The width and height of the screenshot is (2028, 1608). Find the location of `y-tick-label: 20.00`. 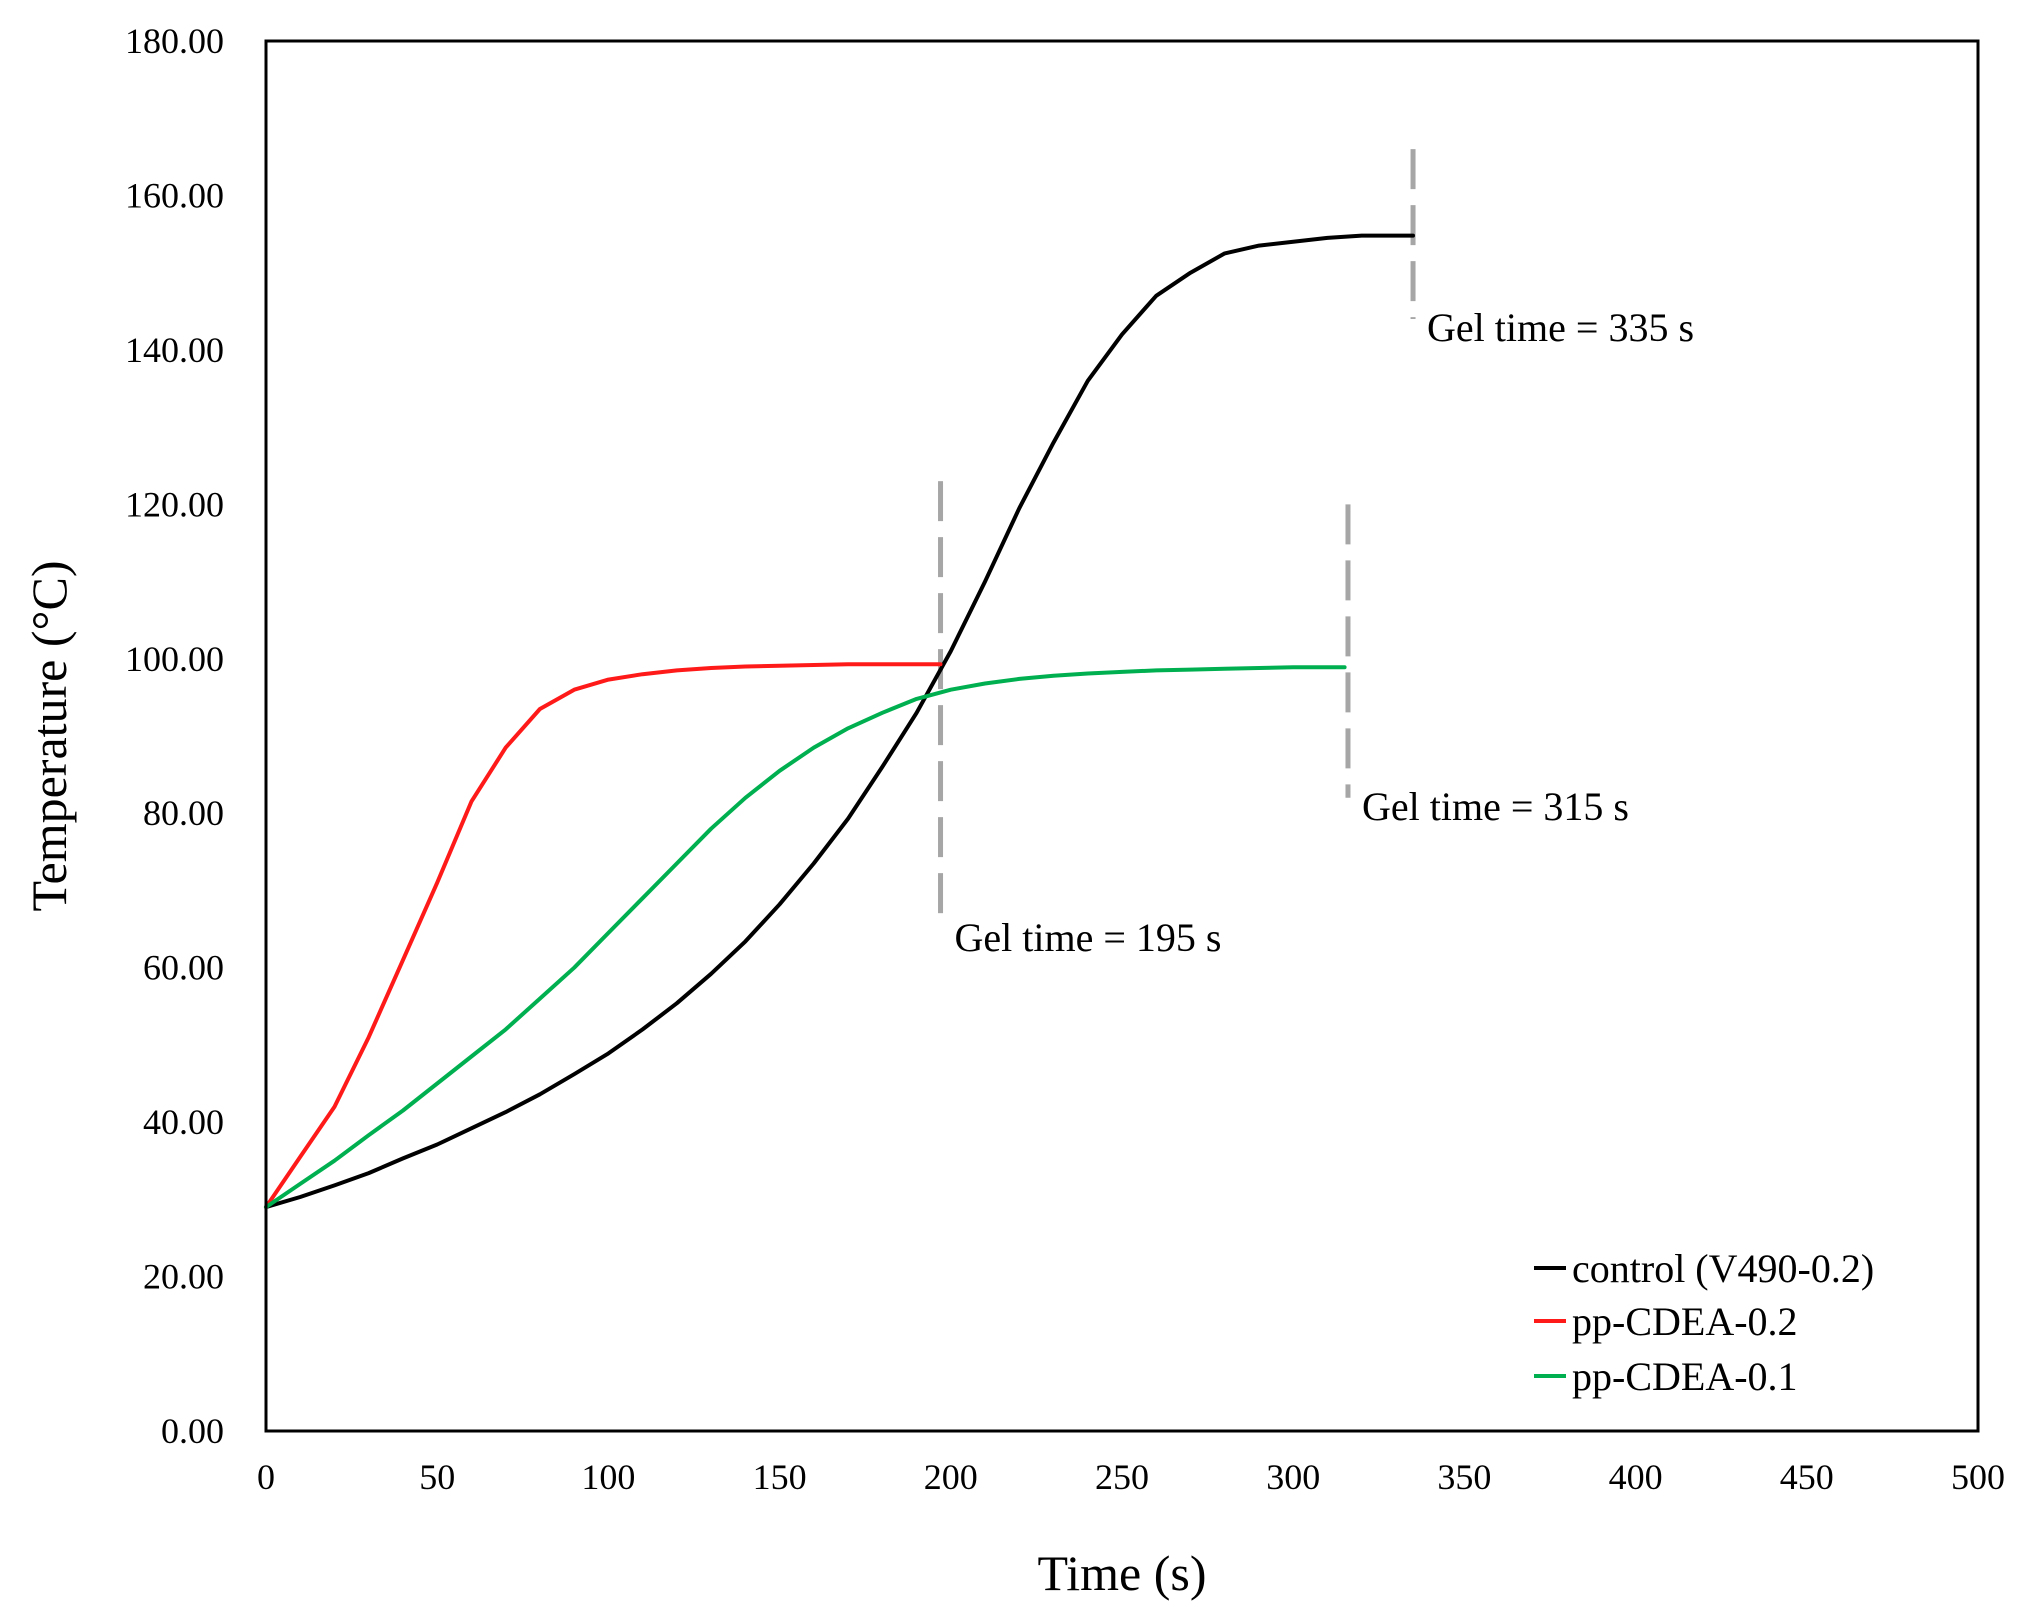

y-tick-label: 20.00 is located at coordinates (183, 1277).